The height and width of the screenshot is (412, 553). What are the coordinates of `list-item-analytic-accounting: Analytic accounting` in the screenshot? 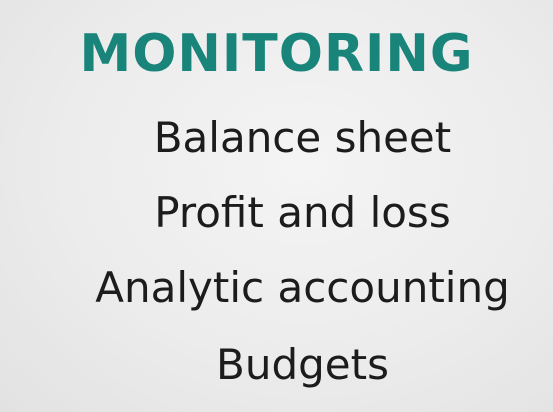 It's located at (302, 287).